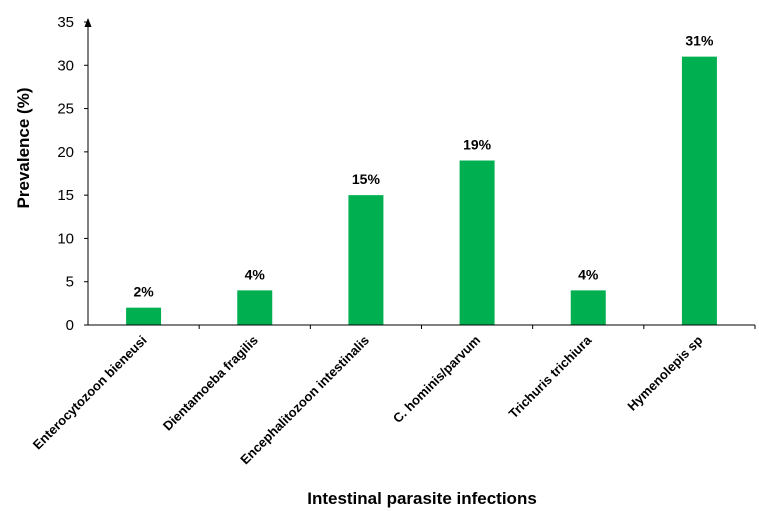  Describe the element at coordinates (436, 379) in the screenshot. I see `category-label: C. hominis/parvum` at that location.